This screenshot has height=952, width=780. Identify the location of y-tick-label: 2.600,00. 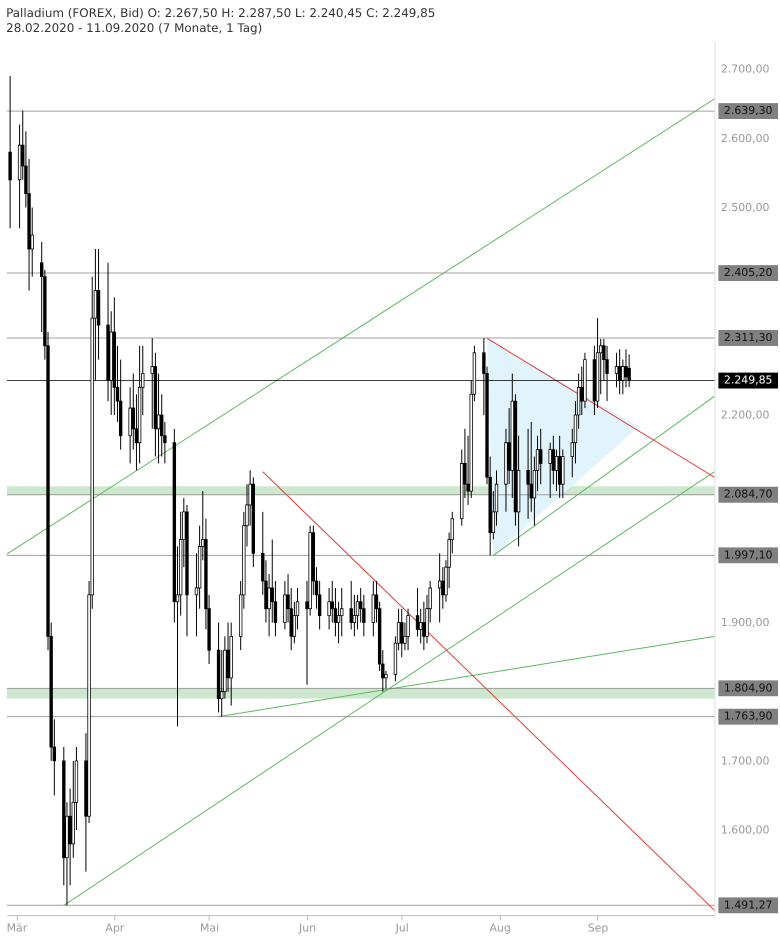
(745, 138).